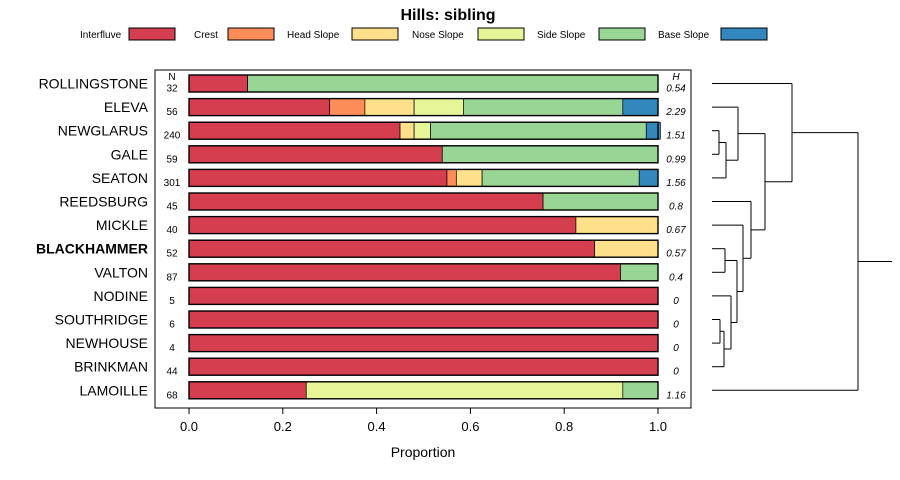 Image resolution: width=900 pixels, height=480 pixels. What do you see at coordinates (93, 84) in the screenshot?
I see `row-label-rollingstone: ROLLINGSTONE` at bounding box center [93, 84].